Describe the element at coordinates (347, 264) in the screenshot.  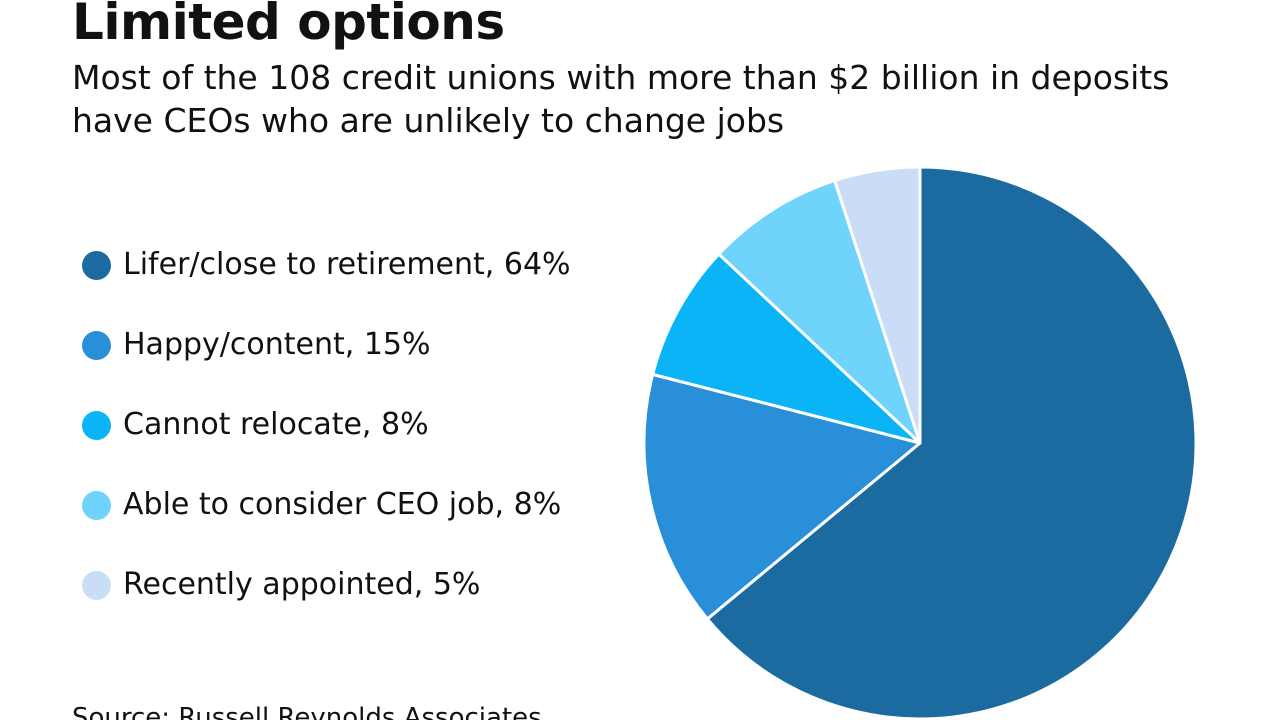
I see `legend-label-lifer: Lifer/close to retirement, 64%` at that location.